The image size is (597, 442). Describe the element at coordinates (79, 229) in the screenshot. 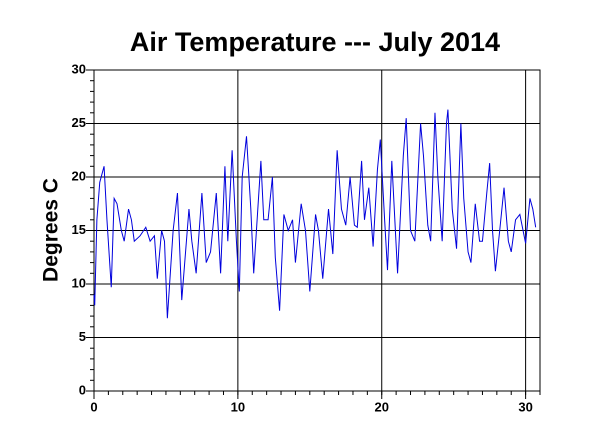

I see `y-tick-label: 15` at that location.